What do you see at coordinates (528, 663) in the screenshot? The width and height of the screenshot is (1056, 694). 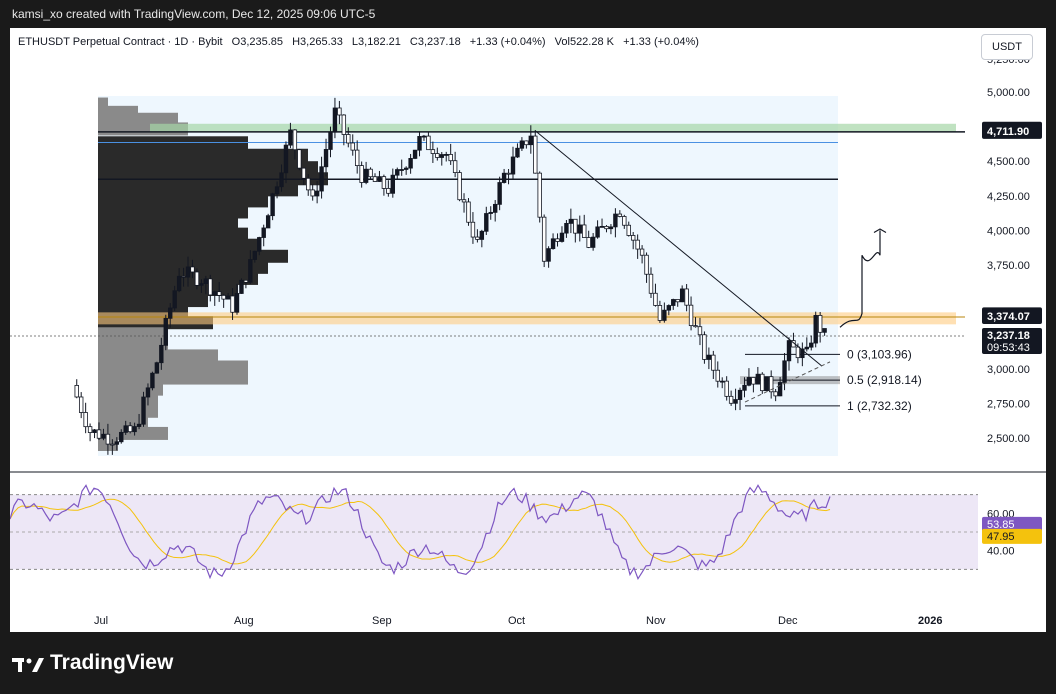 I see `brand-bar: TradingView` at bounding box center [528, 663].